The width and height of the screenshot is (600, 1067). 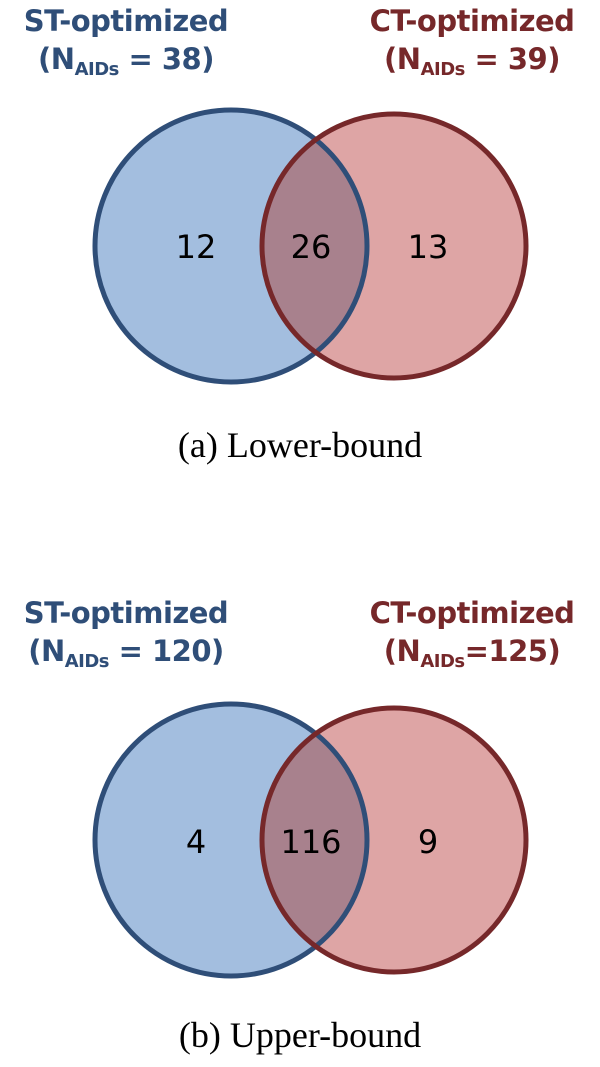 What do you see at coordinates (428, 842) in the screenshot?
I see `ct-only-count: 9` at bounding box center [428, 842].